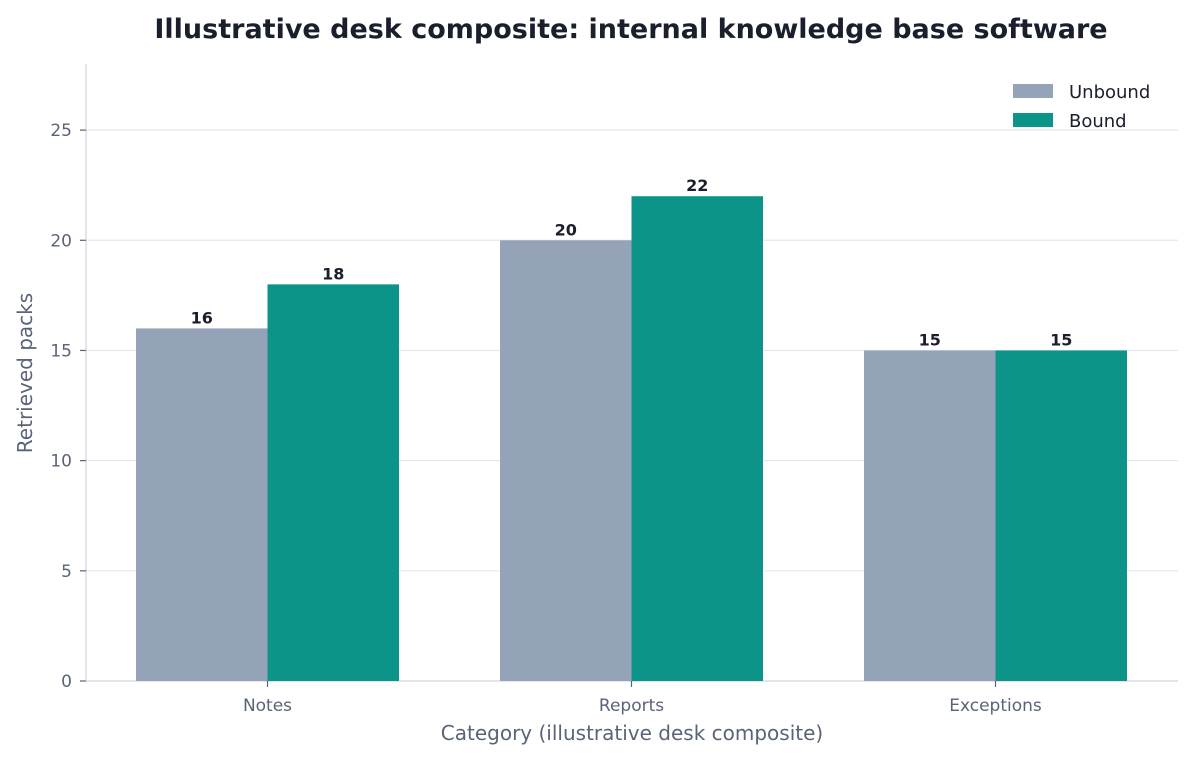 Image resolution: width=1193 pixels, height=760 pixels. I want to click on bar-bound-exceptions, so click(1061, 515).